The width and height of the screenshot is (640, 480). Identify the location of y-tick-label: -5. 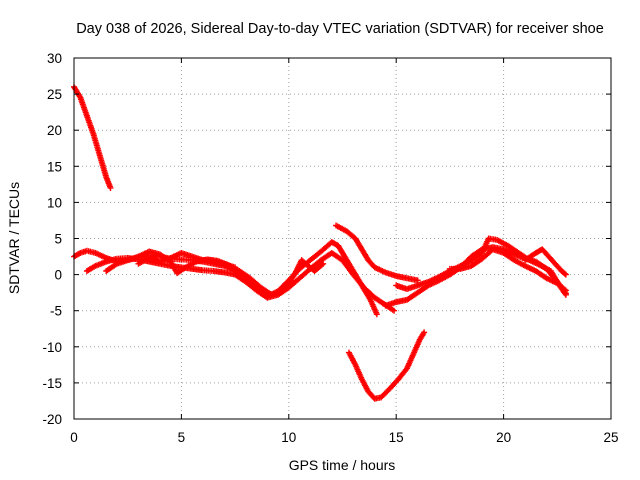
(56, 311).